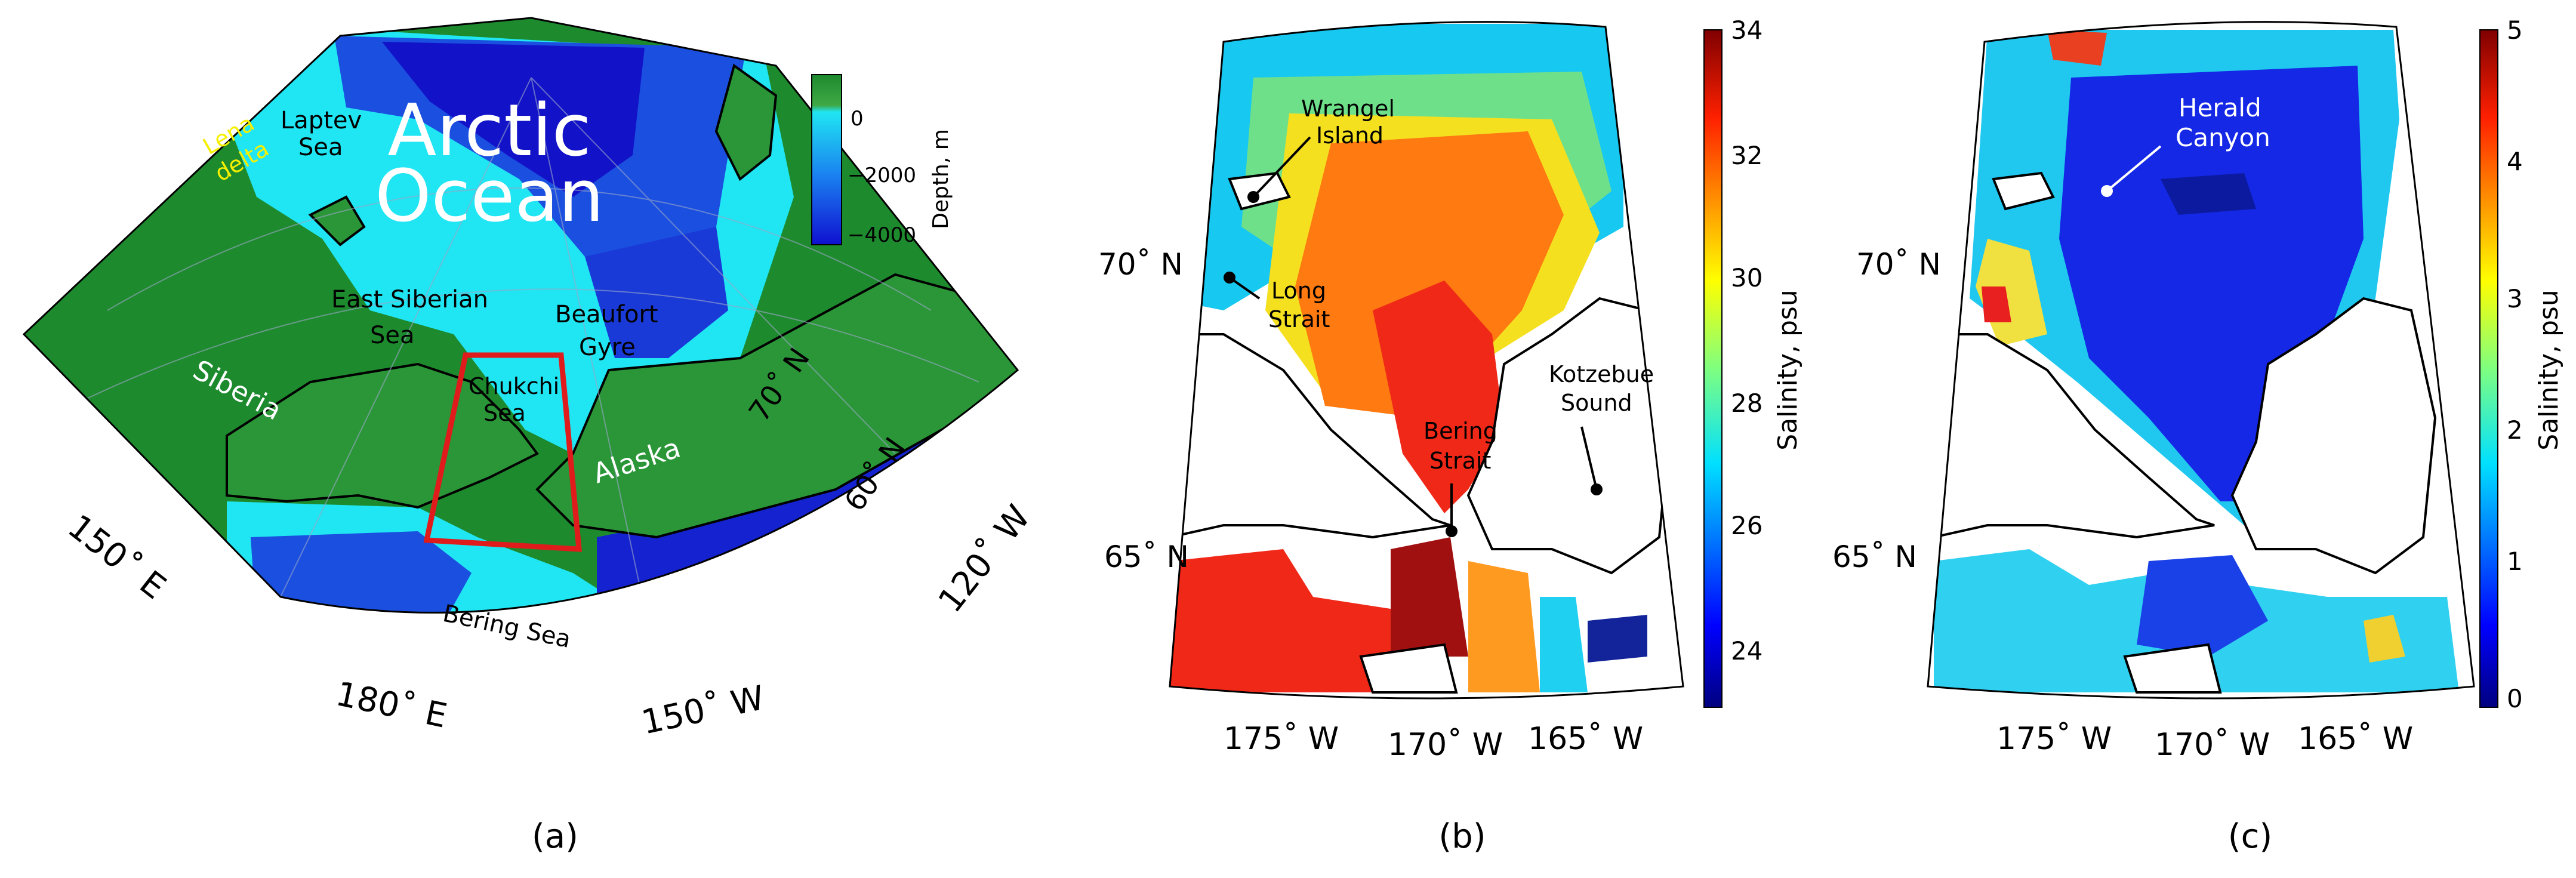  Describe the element at coordinates (2515, 561) in the screenshot. I see `salinity-c-tick-1: 1` at that location.